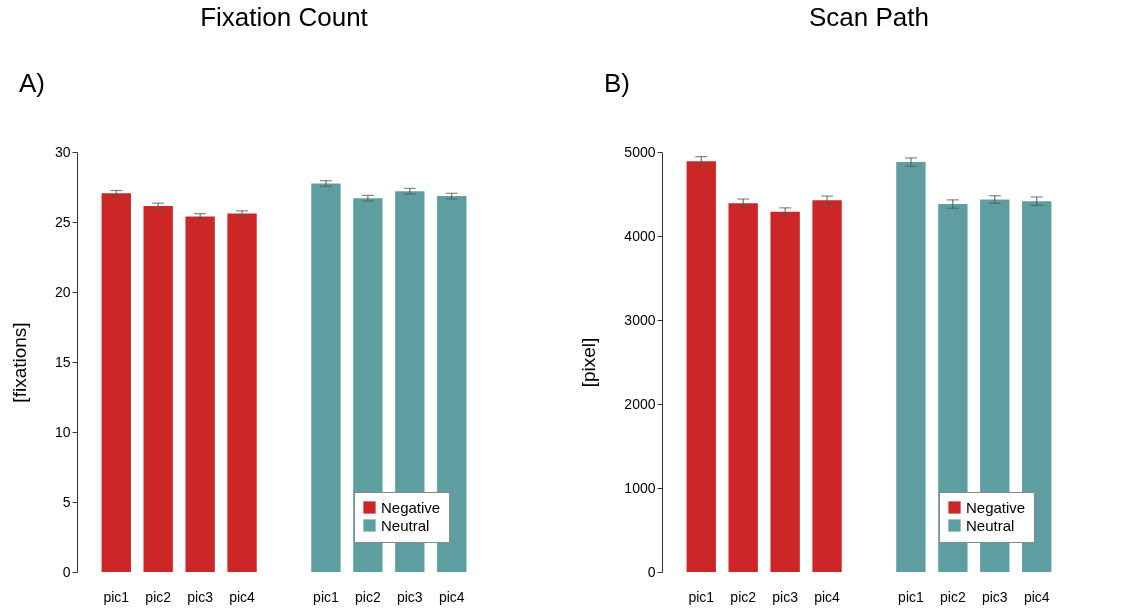 This screenshot has height=613, width=1143. What do you see at coordinates (62, 361) in the screenshot?
I see `y-tick-label: 15` at bounding box center [62, 361].